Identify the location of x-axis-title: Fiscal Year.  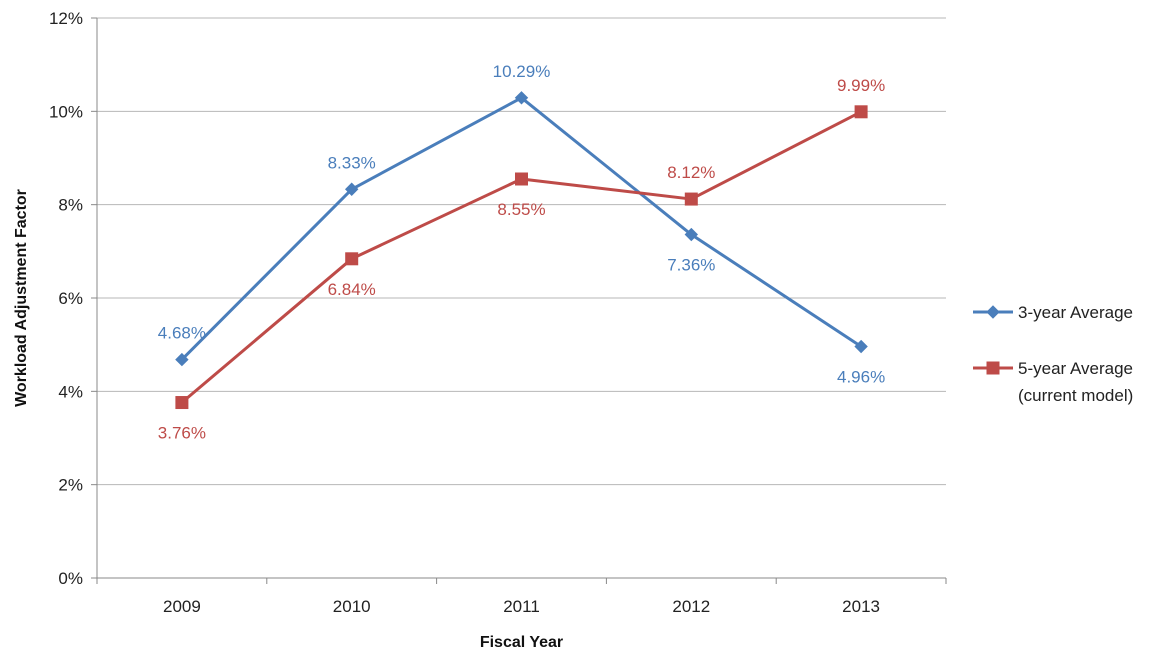
(521, 642).